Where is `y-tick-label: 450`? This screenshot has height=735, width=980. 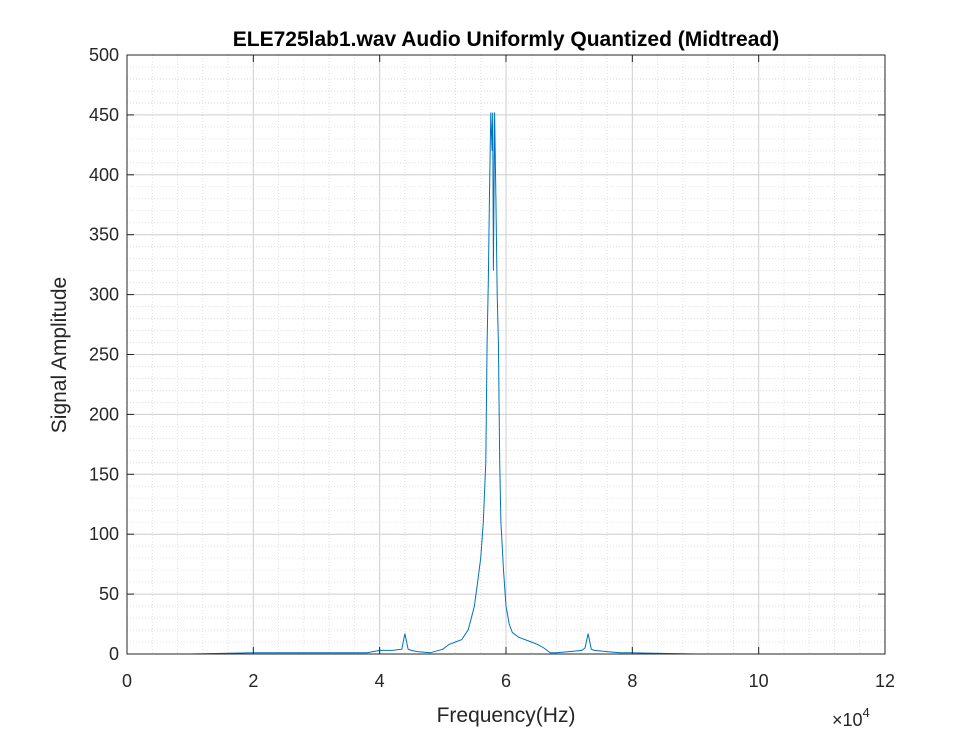 y-tick-label: 450 is located at coordinates (104, 115).